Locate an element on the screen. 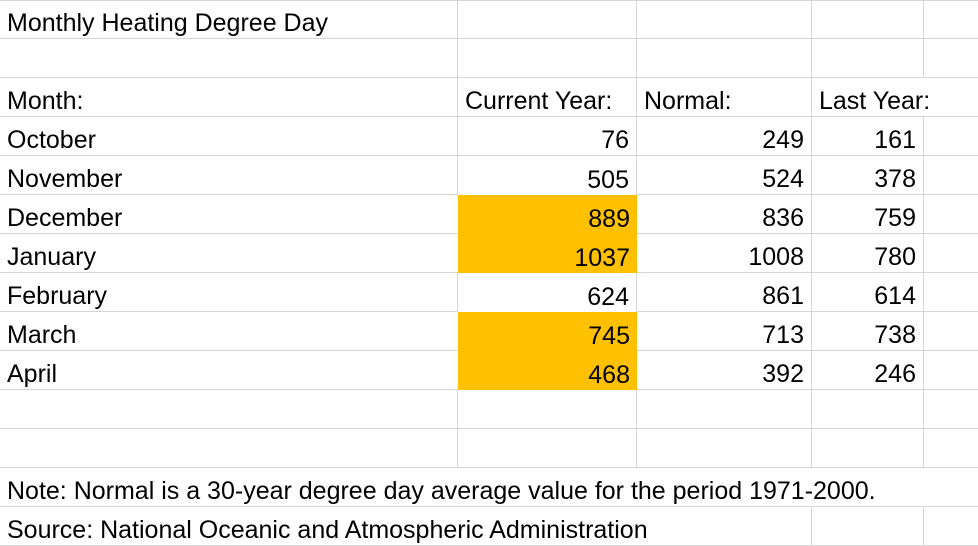 This screenshot has height=546, width=978. november-month-cell: November is located at coordinates (229, 175).